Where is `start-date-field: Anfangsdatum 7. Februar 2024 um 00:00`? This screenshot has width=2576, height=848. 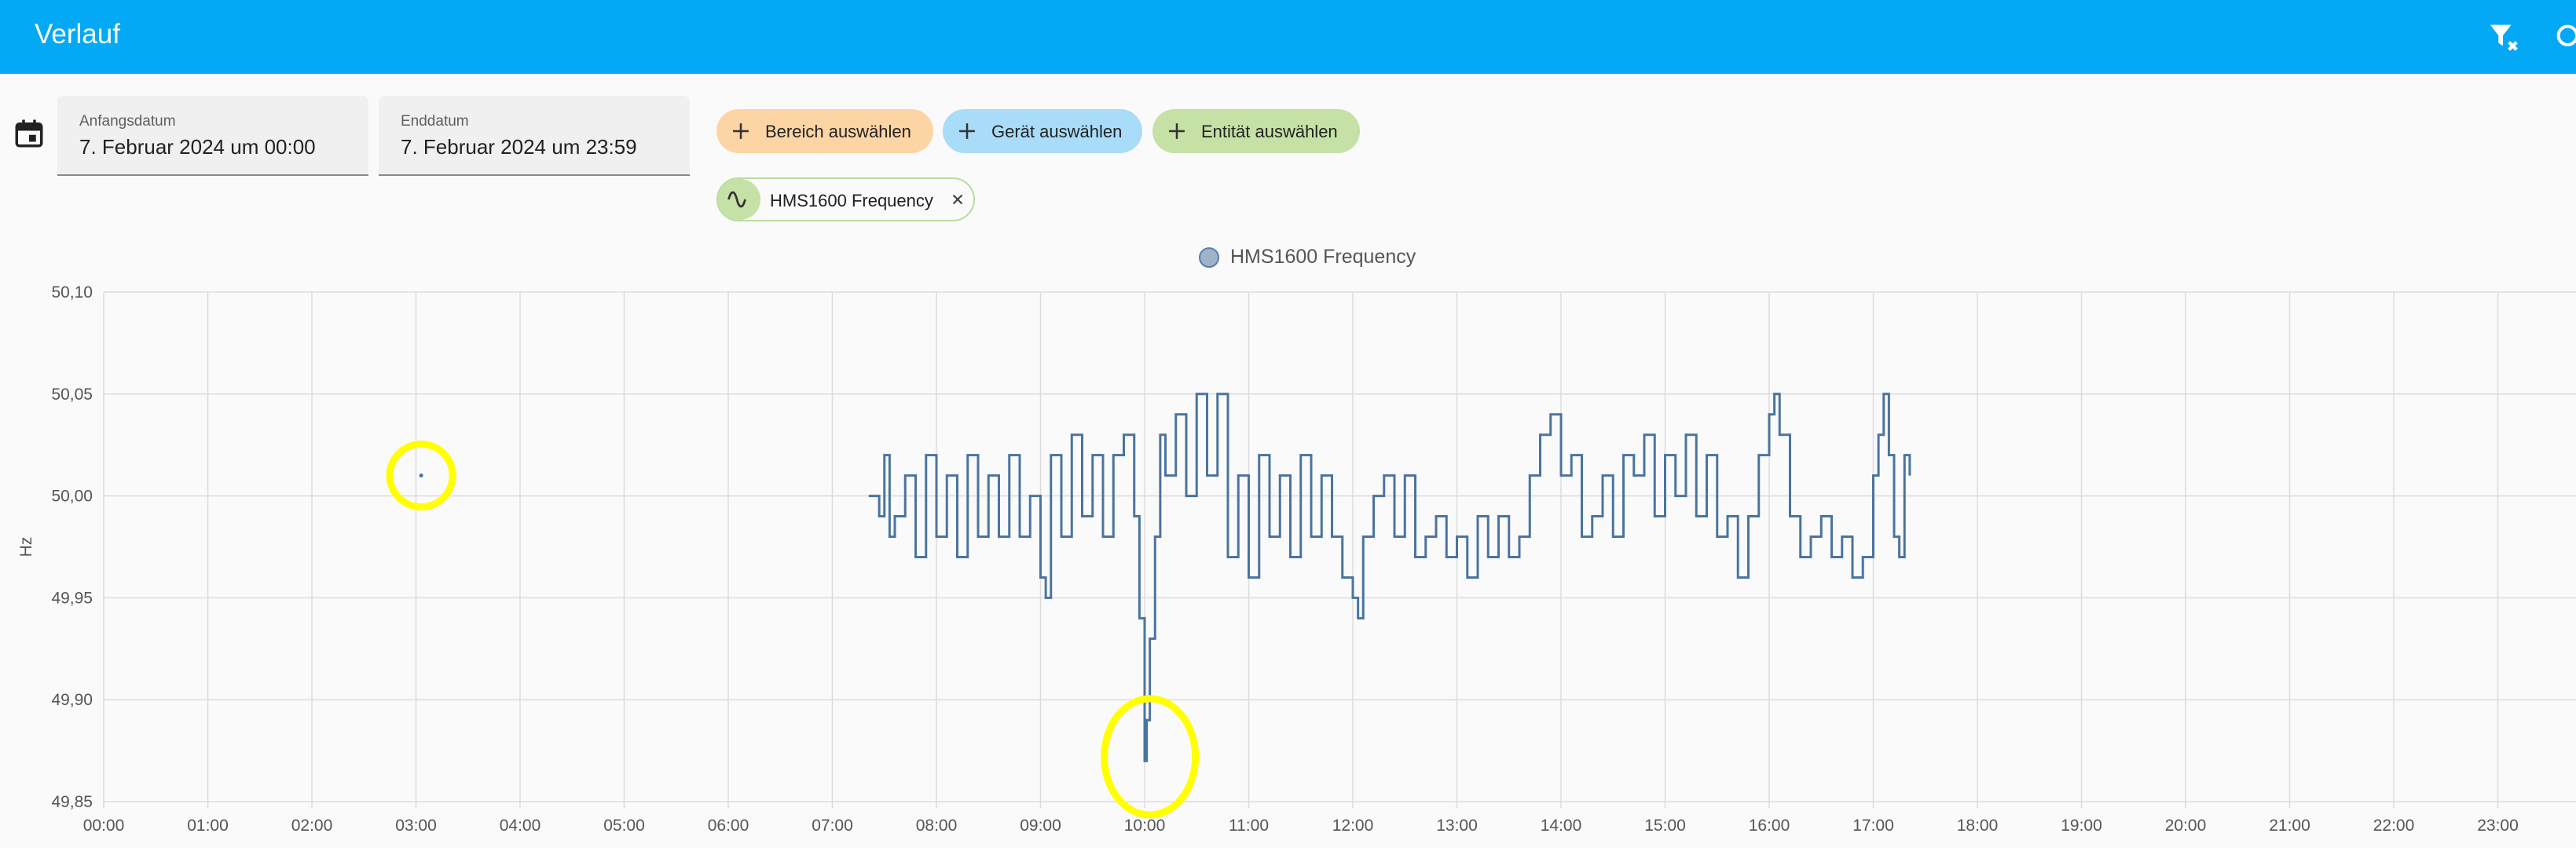
start-date-field: Anfangsdatum 7. Februar 2024 um 00:00 is located at coordinates (213, 136).